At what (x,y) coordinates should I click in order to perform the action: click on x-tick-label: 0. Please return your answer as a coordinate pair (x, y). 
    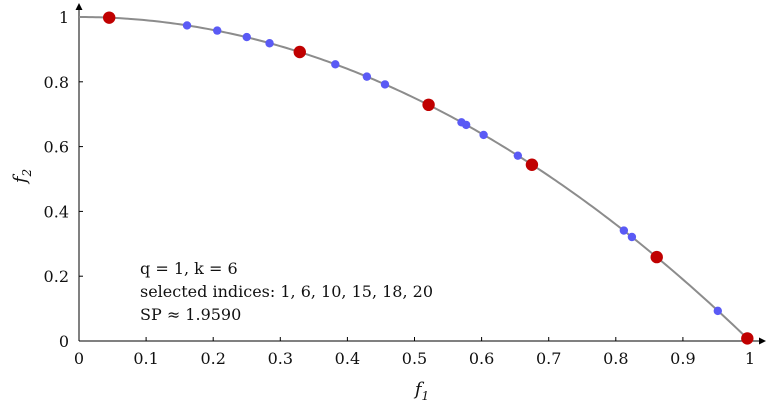
    Looking at the image, I should click on (79, 358).